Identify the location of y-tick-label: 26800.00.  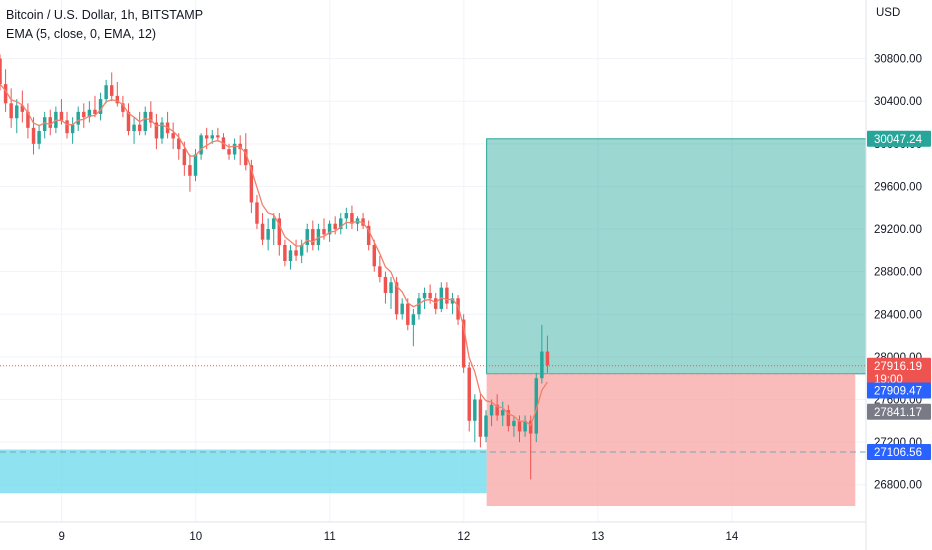
(898, 486).